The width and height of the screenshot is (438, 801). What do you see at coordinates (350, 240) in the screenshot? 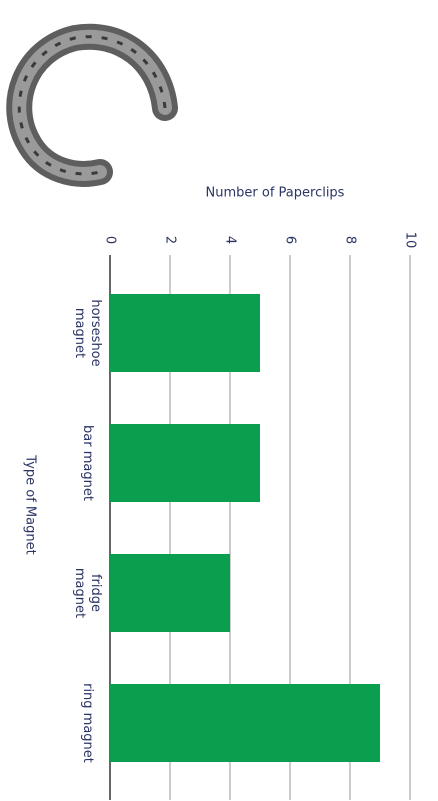
I see `x-tick-label: 8` at bounding box center [350, 240].